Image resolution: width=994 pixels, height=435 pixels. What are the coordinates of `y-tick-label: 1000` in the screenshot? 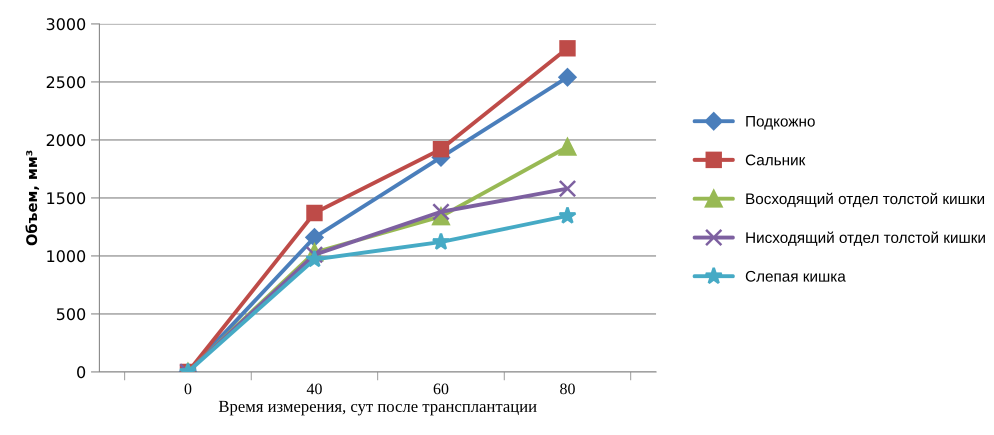 It's located at (66, 256).